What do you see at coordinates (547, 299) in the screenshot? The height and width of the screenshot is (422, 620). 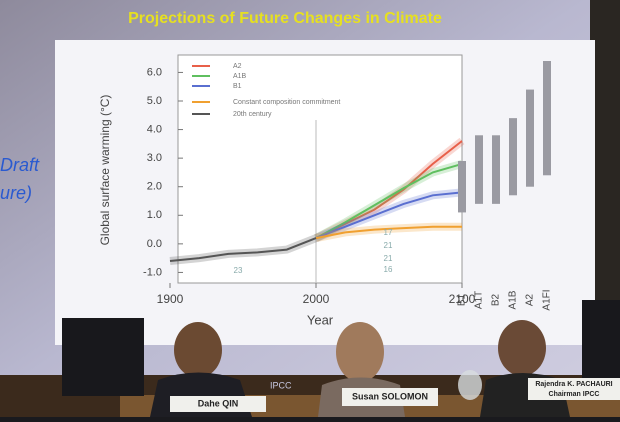 I see `range-label: A1FI` at bounding box center [547, 299].